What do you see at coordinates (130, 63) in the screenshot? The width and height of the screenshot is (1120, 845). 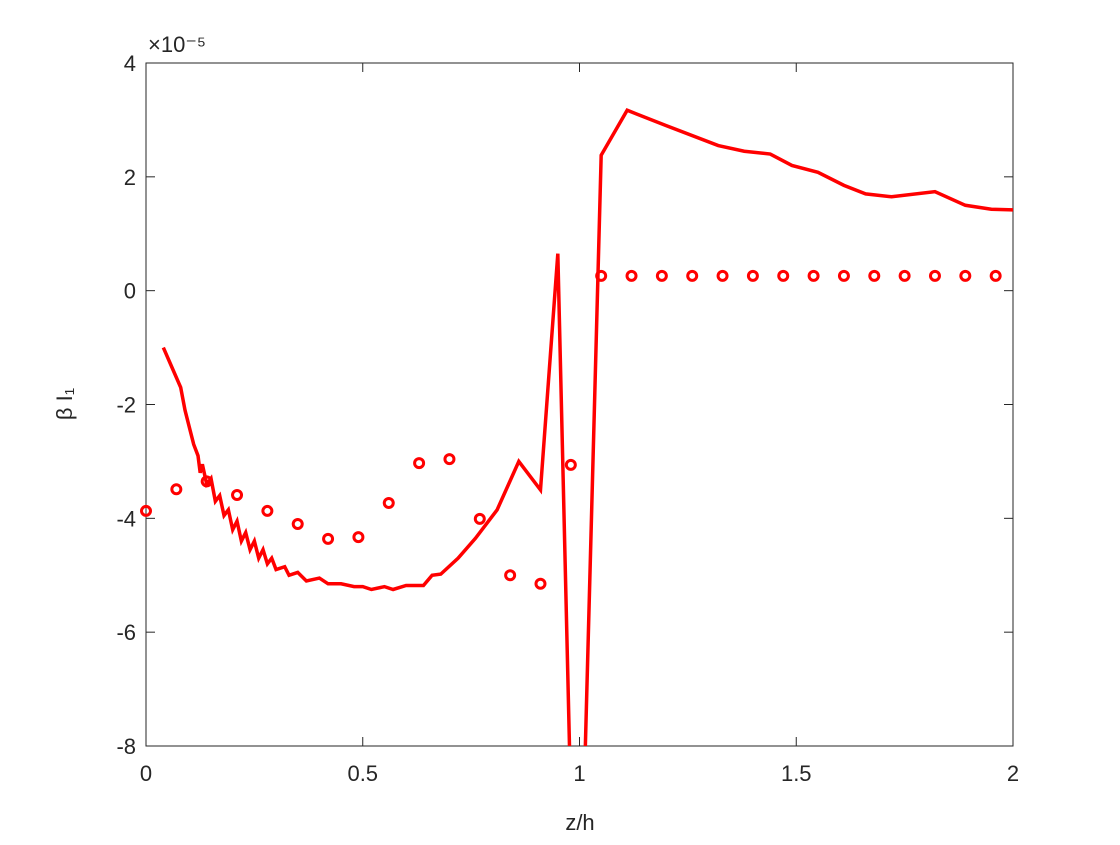 I see `y-tick-label: 4` at bounding box center [130, 63].